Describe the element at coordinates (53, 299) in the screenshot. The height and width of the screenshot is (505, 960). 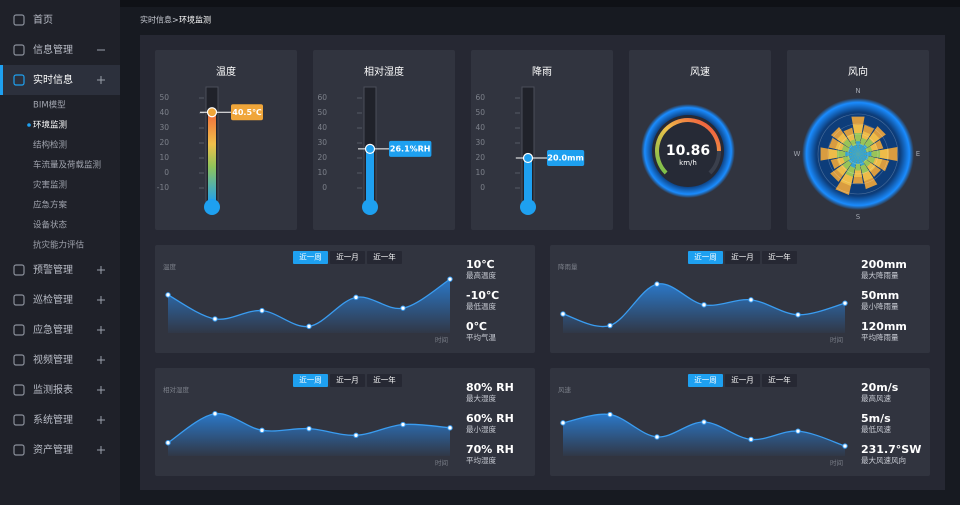
I see `menu-item: 巡检管理` at that location.